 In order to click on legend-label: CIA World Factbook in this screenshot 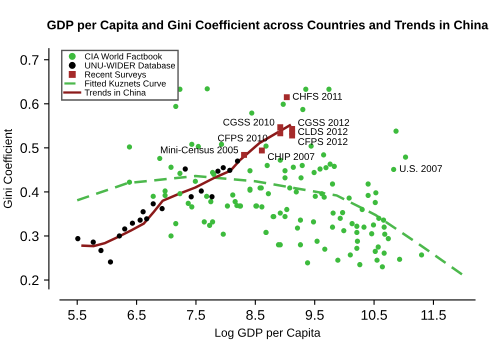, I will do `click(123, 56)`.